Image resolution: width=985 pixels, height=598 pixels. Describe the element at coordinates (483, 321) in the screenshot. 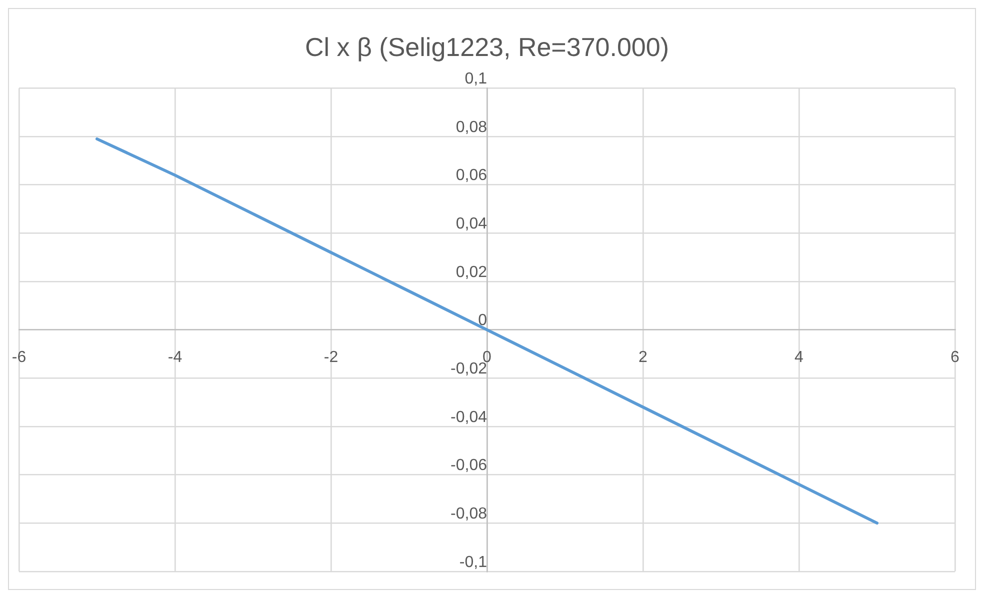

I see `y-tick-label: 0` at that location.